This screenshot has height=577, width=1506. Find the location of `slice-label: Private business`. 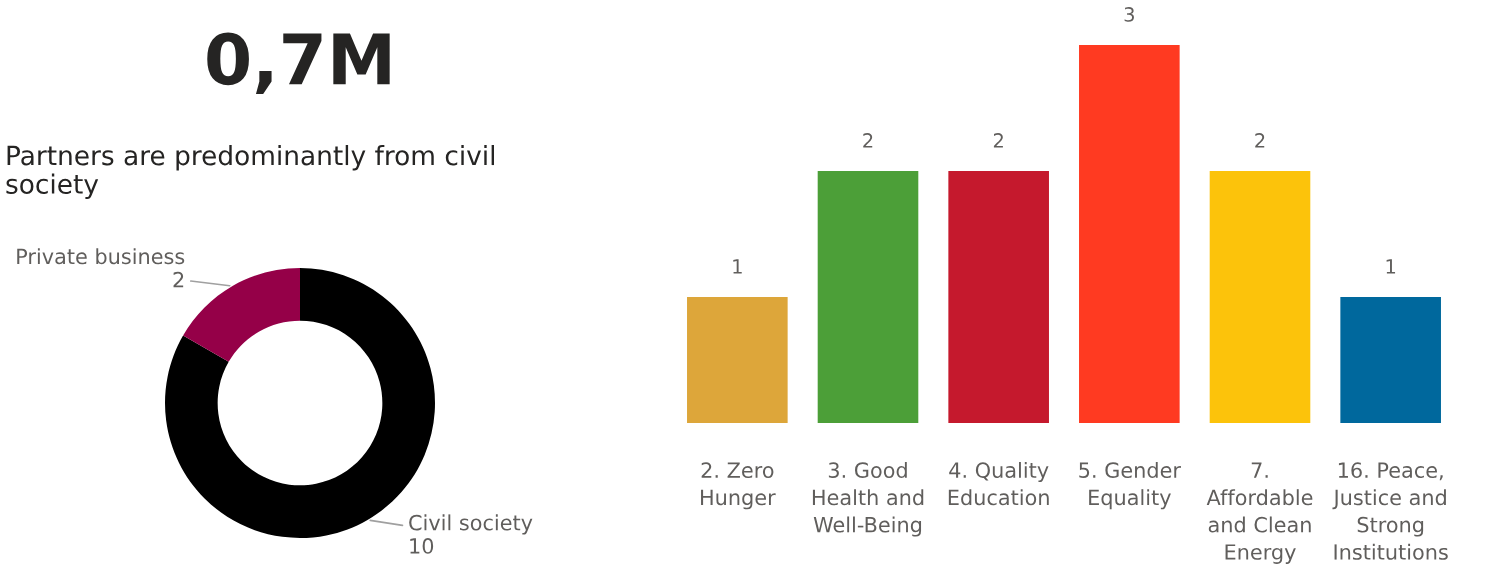

slice-label: Private business is located at coordinates (101, 256).